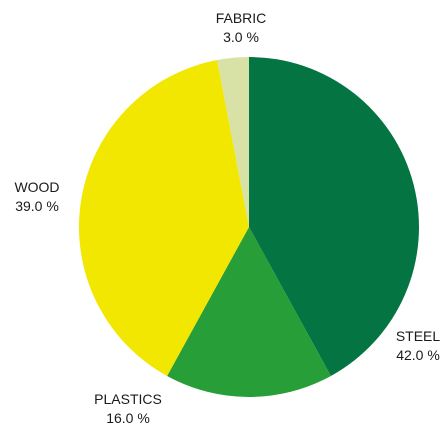 The width and height of the screenshot is (444, 427). I want to click on slice-label-steel: STEEL, so click(418, 336).